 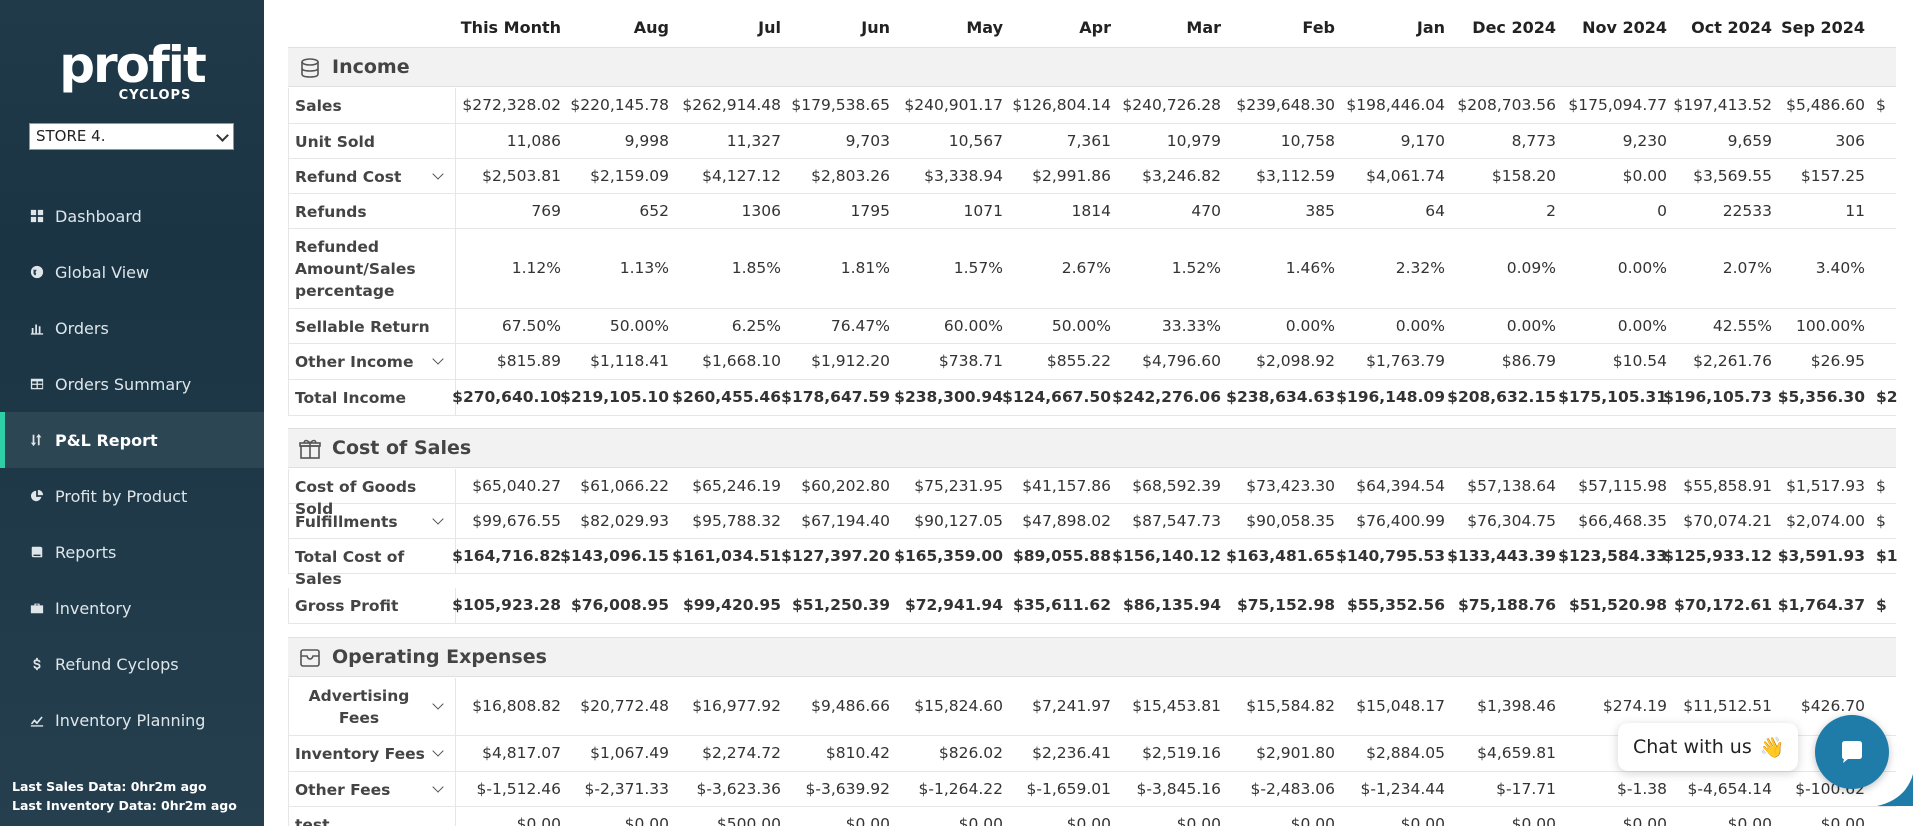 What do you see at coordinates (1823, 27) in the screenshot?
I see `column-header: Sep 2024` at bounding box center [1823, 27].